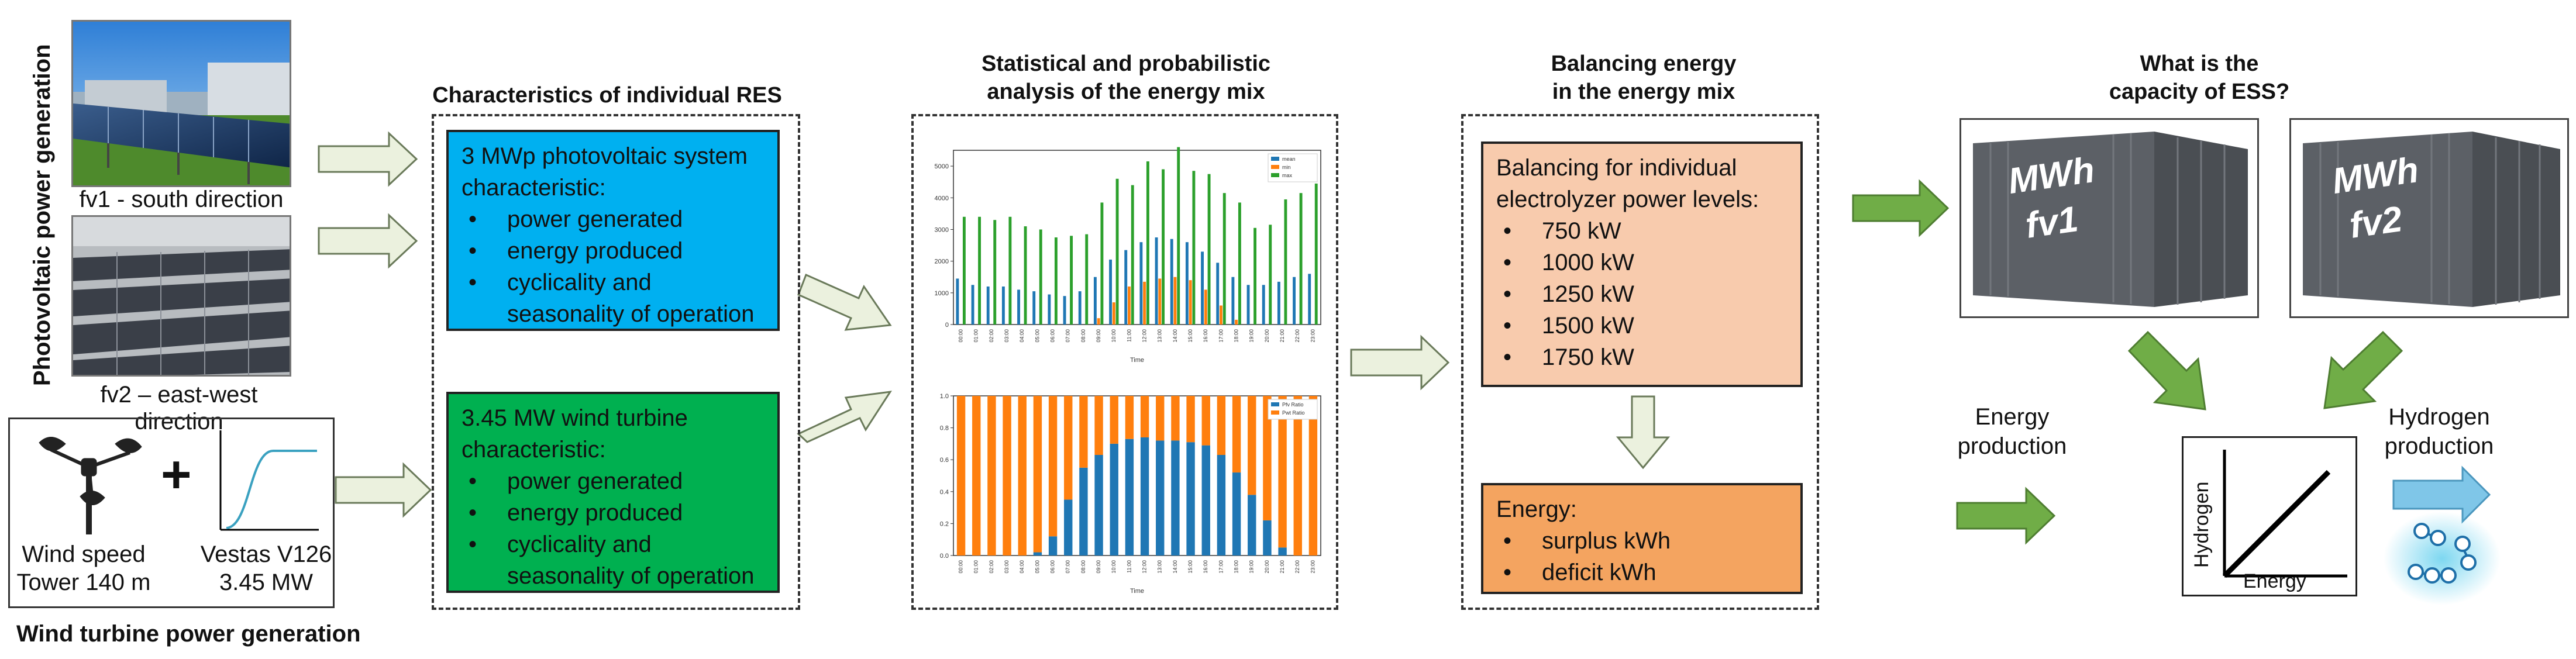 The image size is (2576, 659). I want to click on y-tick-label: 0.8, so click(944, 429).